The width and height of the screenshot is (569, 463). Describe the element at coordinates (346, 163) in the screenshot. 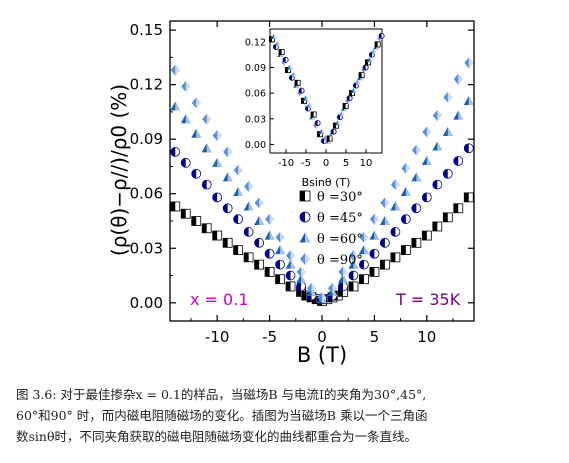

I see `inset-x-tick-label: 5` at that location.